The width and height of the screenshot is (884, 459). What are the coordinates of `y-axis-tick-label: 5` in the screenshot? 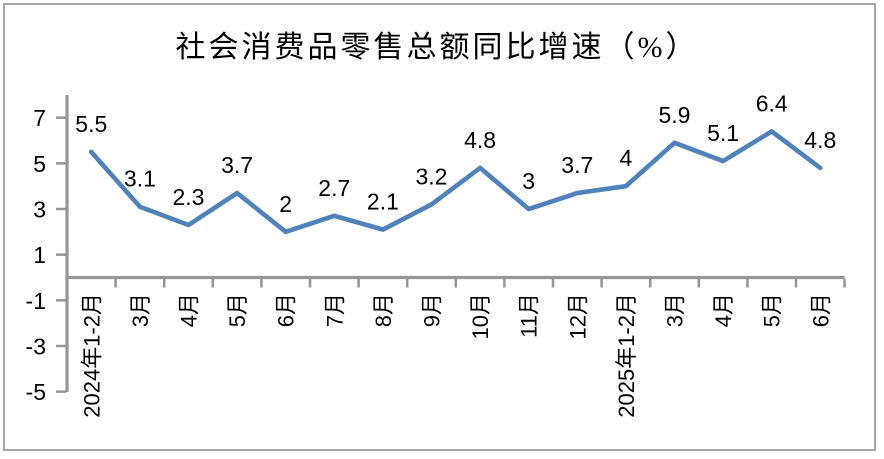 It's located at (39, 164).